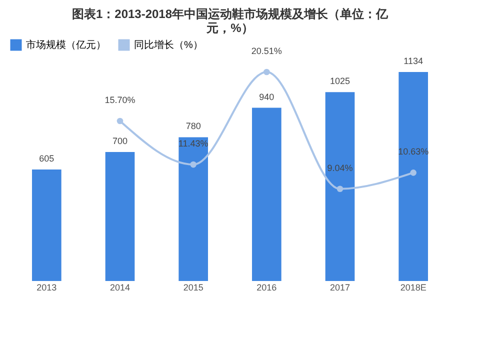 This screenshot has height=362, width=500. I want to click on x-tick-label: 2018E, so click(413, 287).